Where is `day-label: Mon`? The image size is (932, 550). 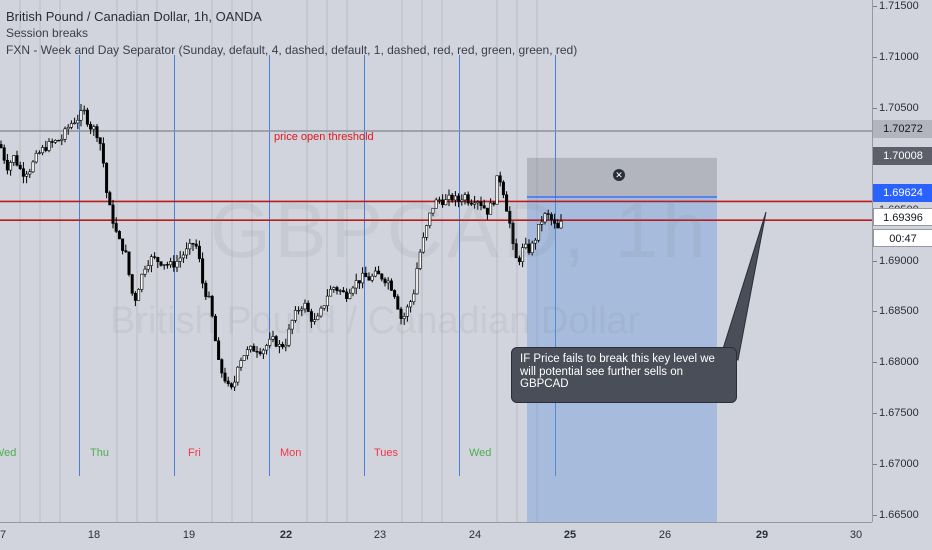
day-label: Mon is located at coordinates (291, 453).